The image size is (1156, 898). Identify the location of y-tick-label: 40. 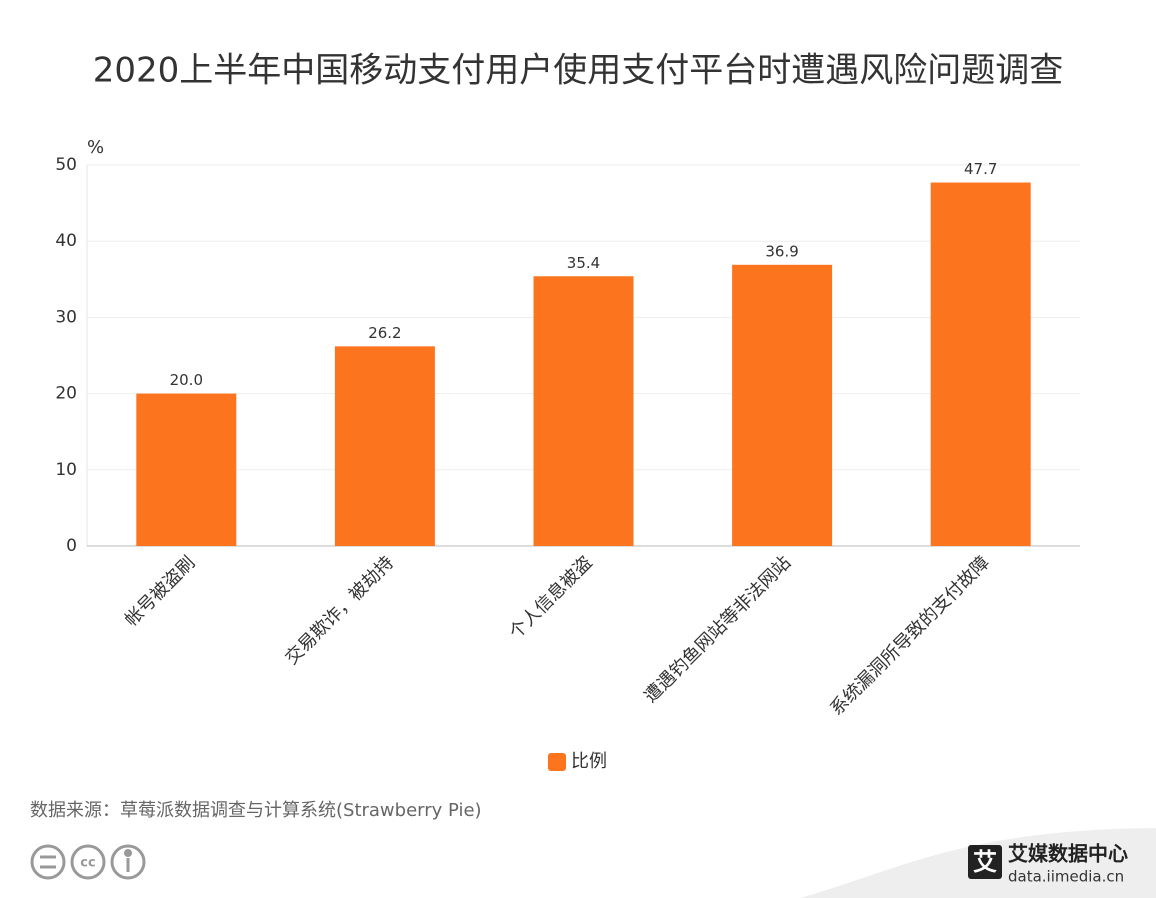
(66, 241).